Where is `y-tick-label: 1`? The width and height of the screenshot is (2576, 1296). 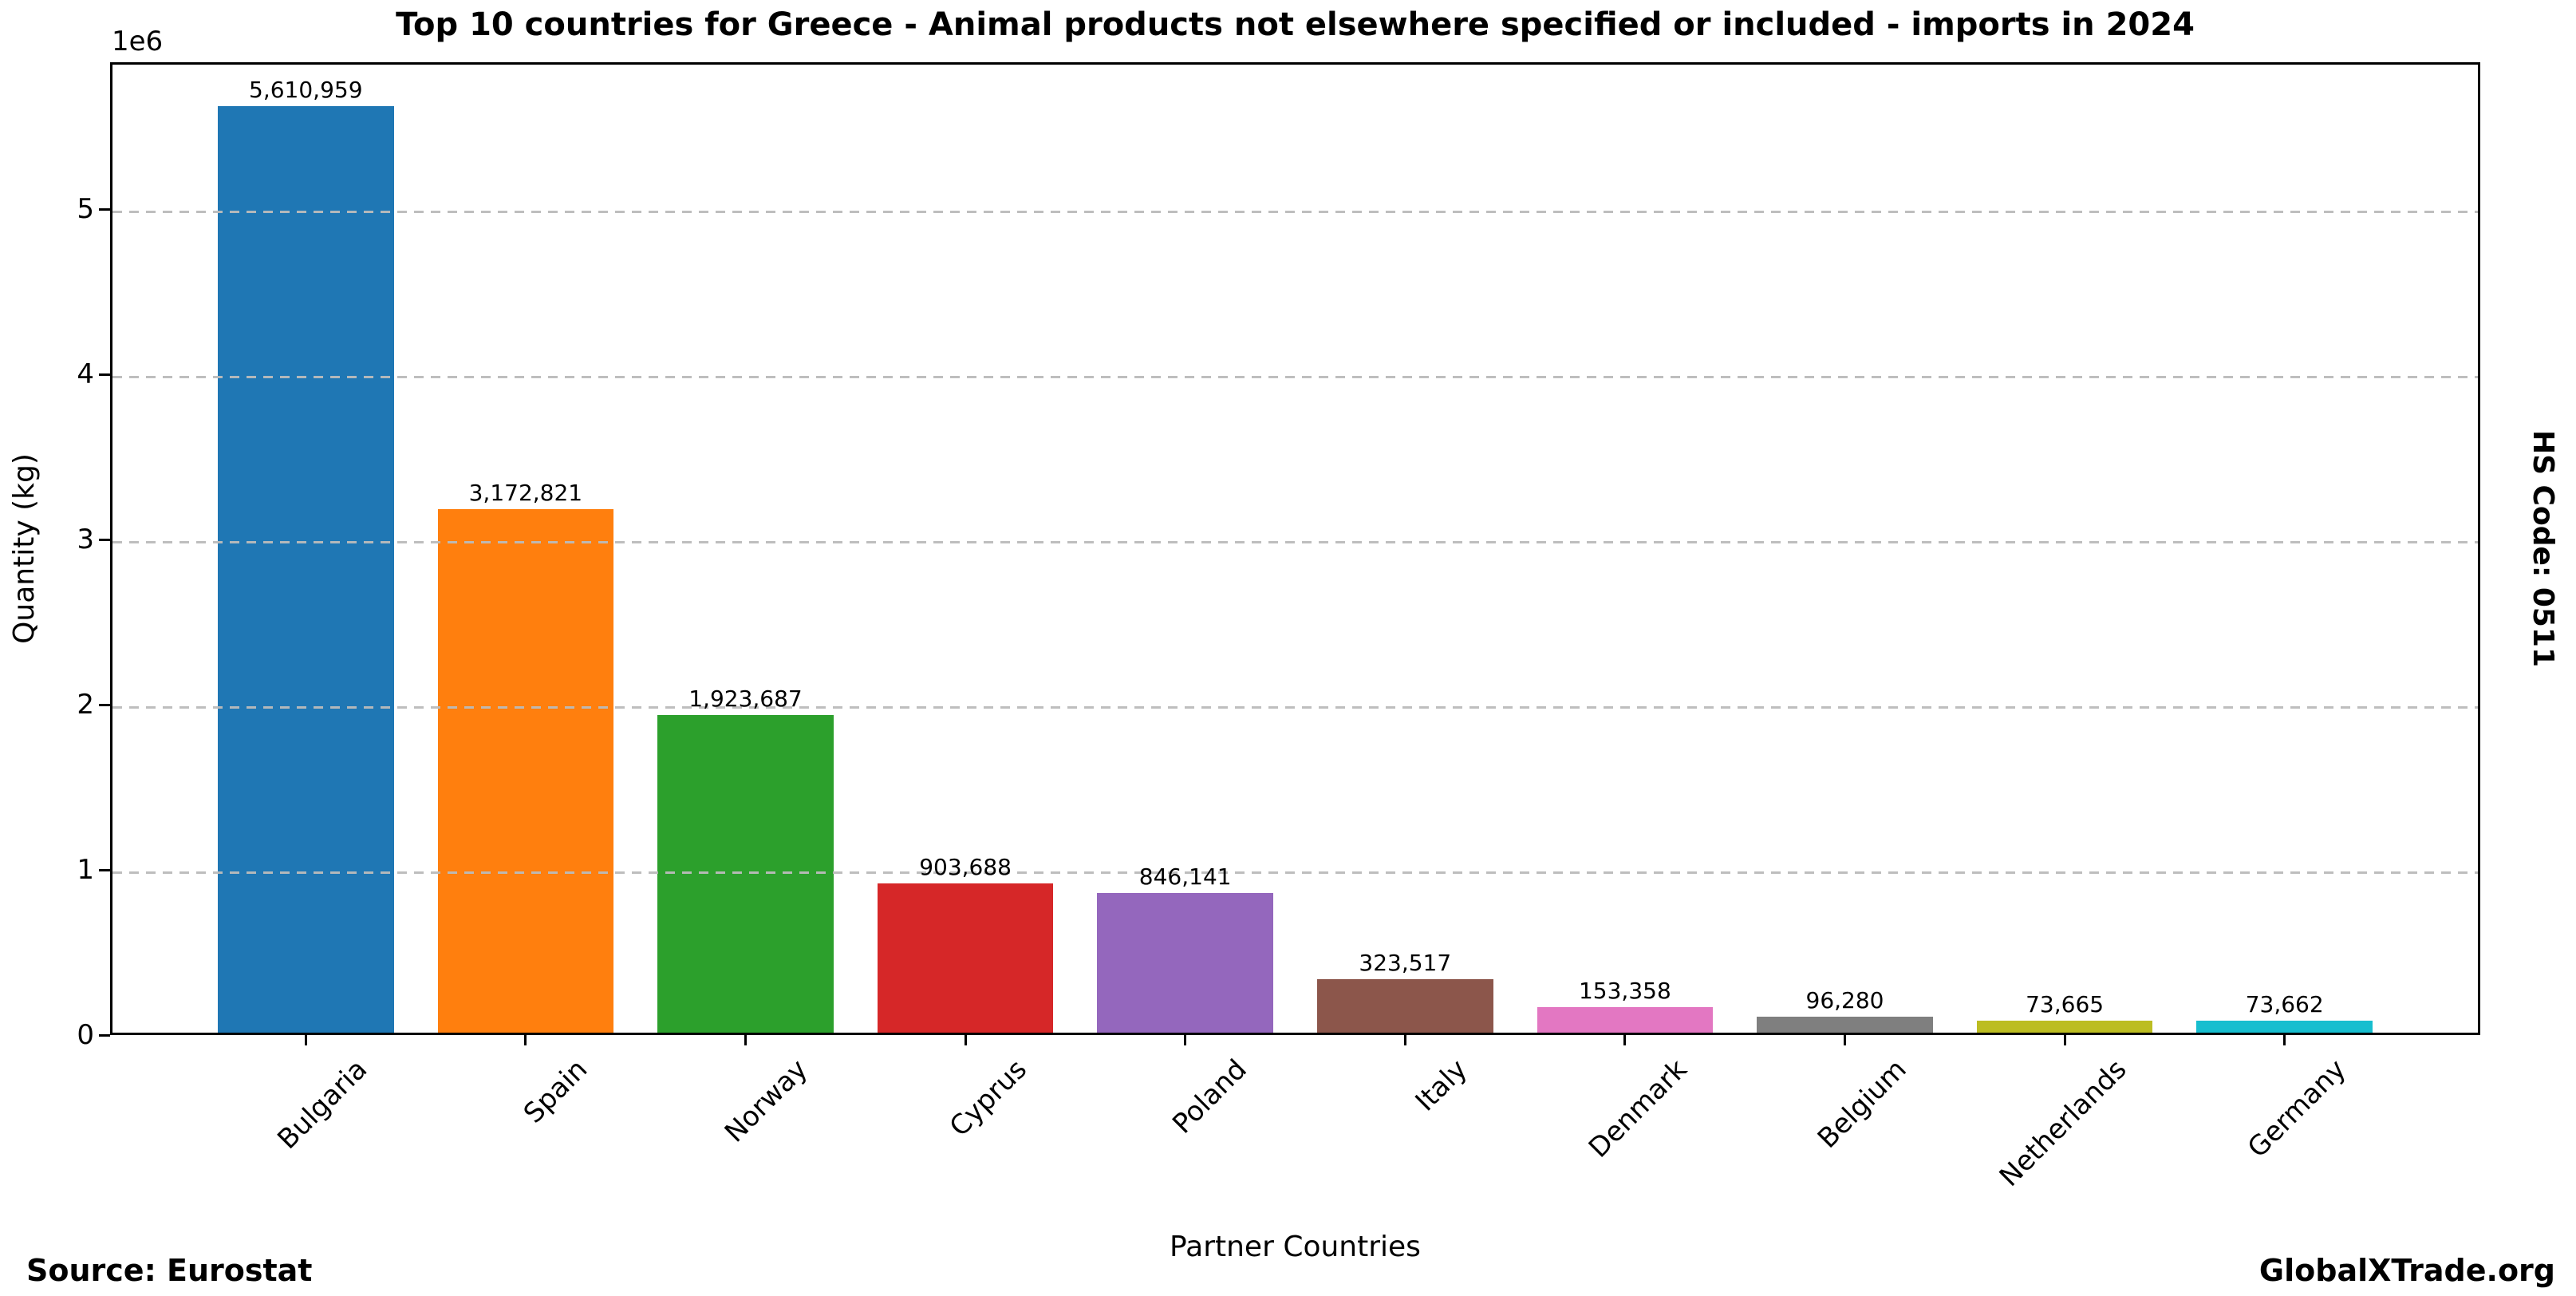 y-tick-label: 1 is located at coordinates (85, 870).